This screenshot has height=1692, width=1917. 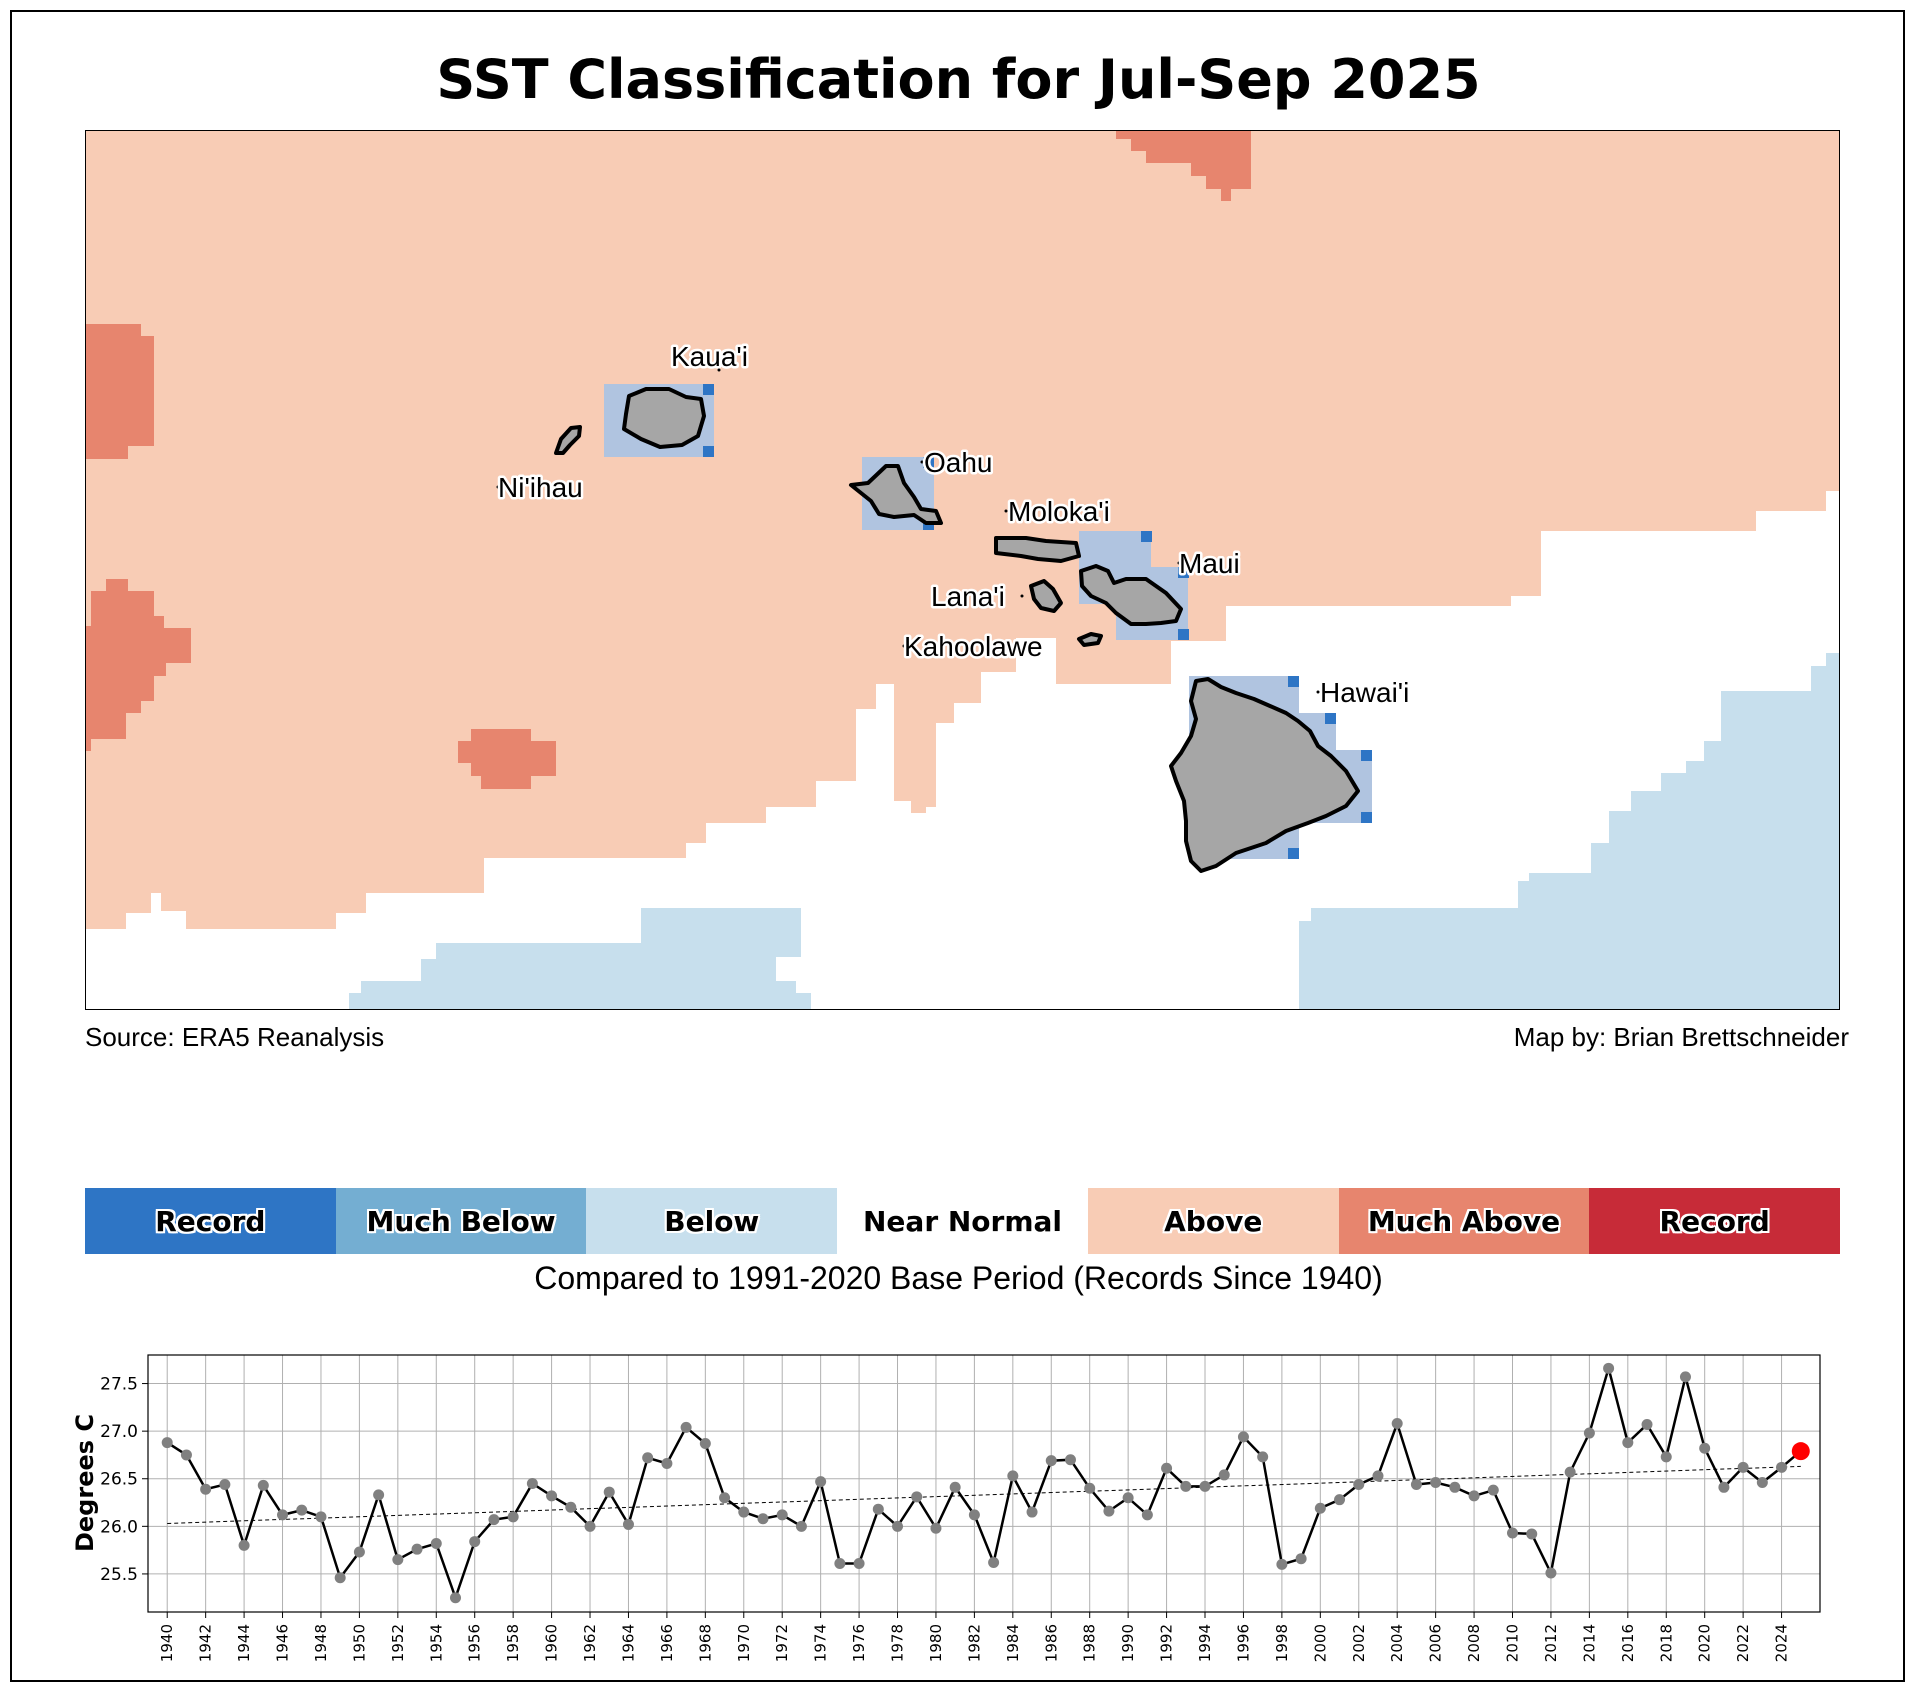 I want to click on y-tick-label: 26.5, so click(x=119, y=1480).